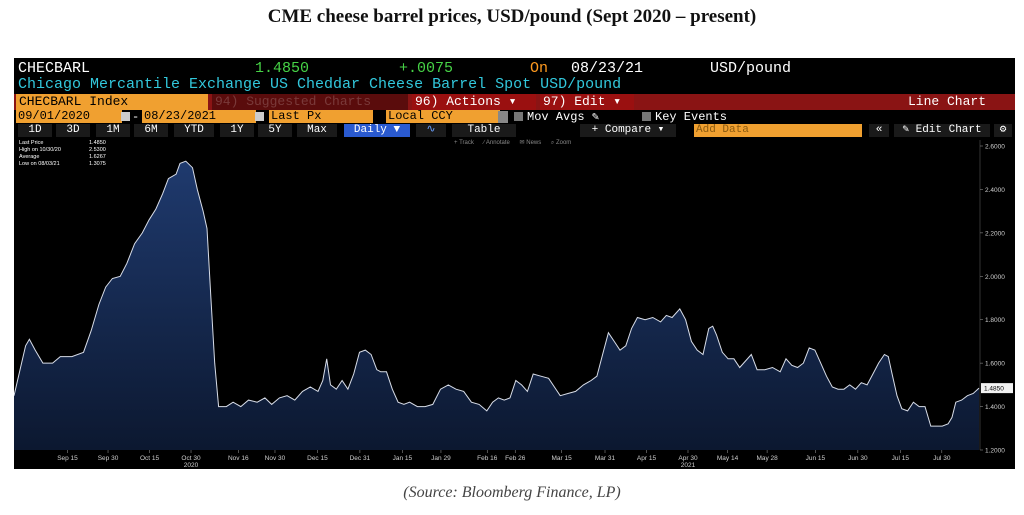 The width and height of the screenshot is (1024, 515). I want to click on compare-button: + Compare ▾, so click(628, 130).